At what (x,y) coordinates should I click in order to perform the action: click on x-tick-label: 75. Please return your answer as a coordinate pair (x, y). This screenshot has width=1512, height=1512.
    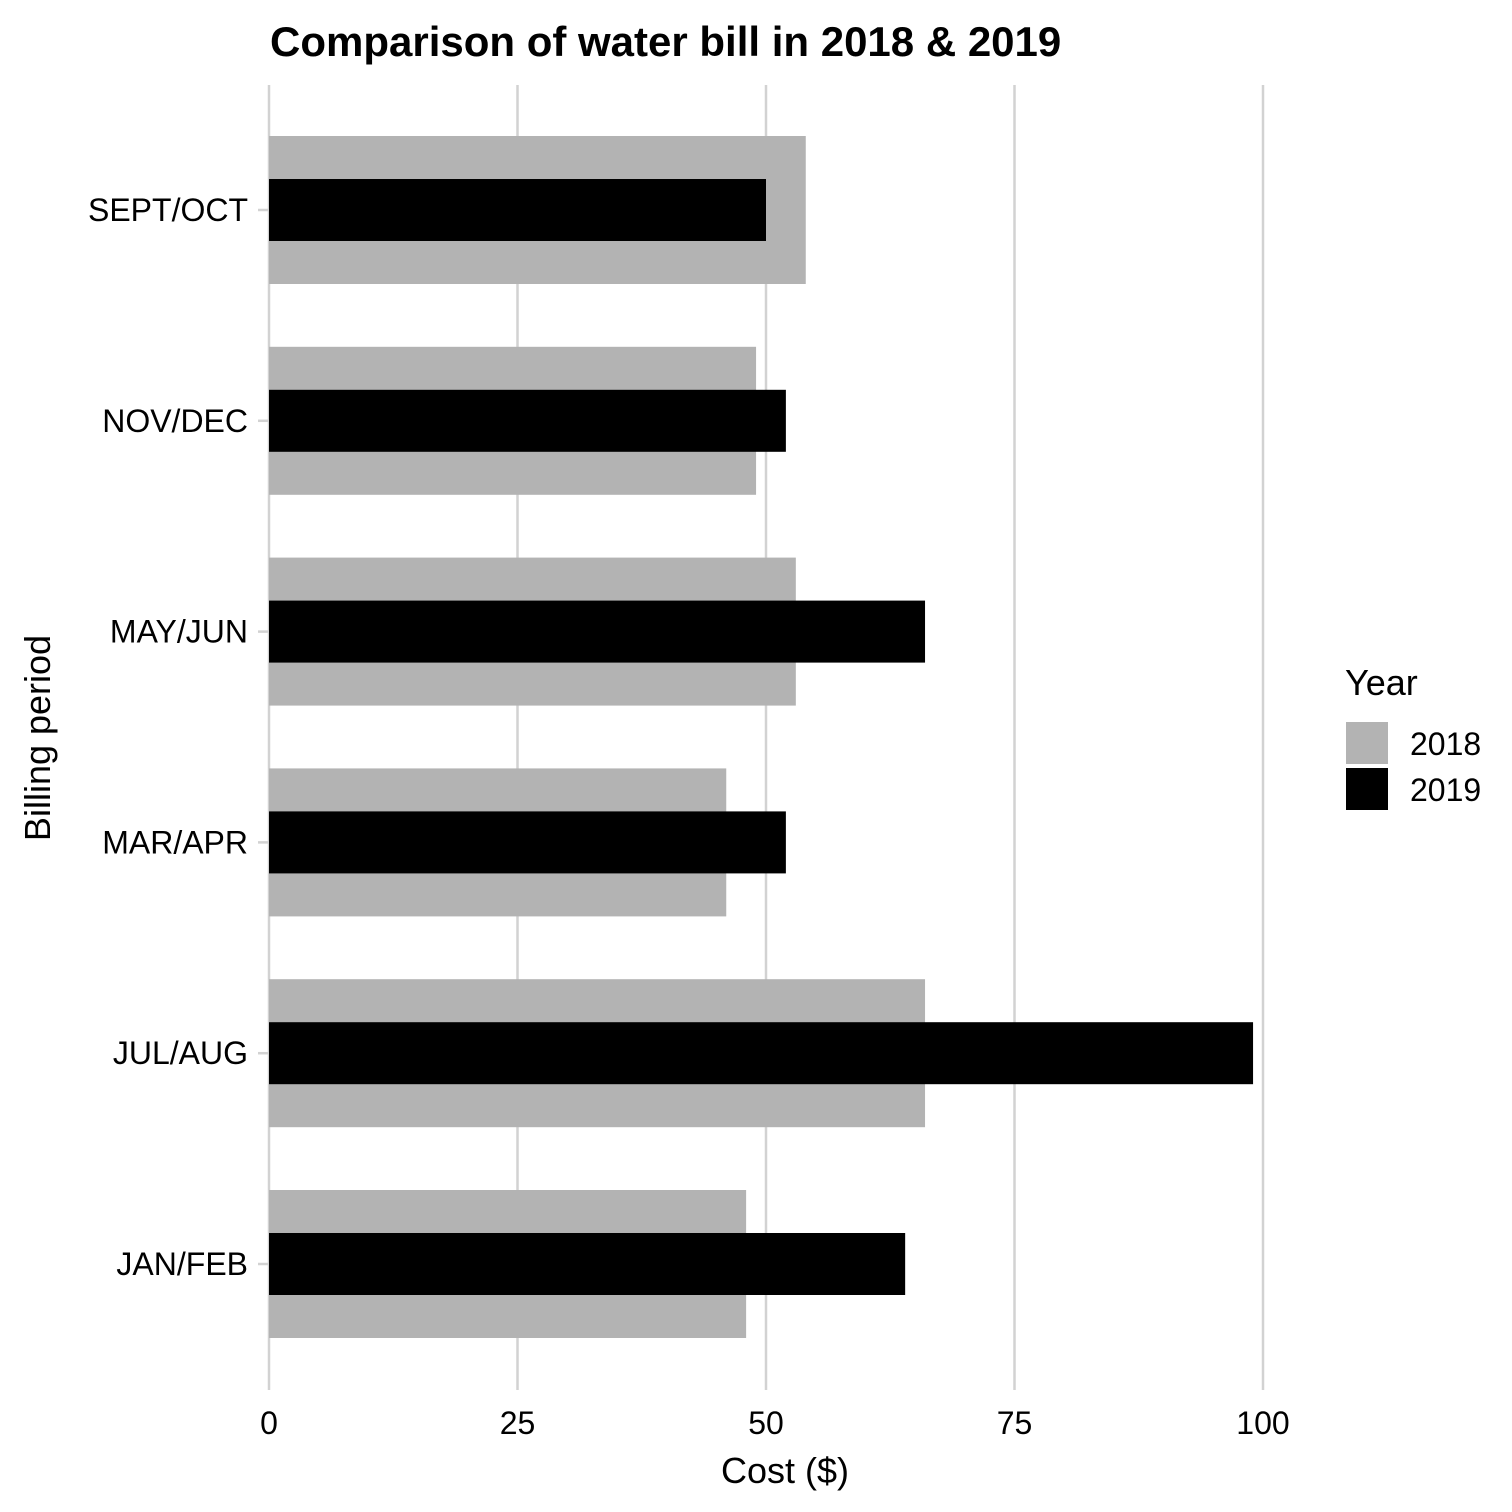
    Looking at the image, I should click on (1015, 1423).